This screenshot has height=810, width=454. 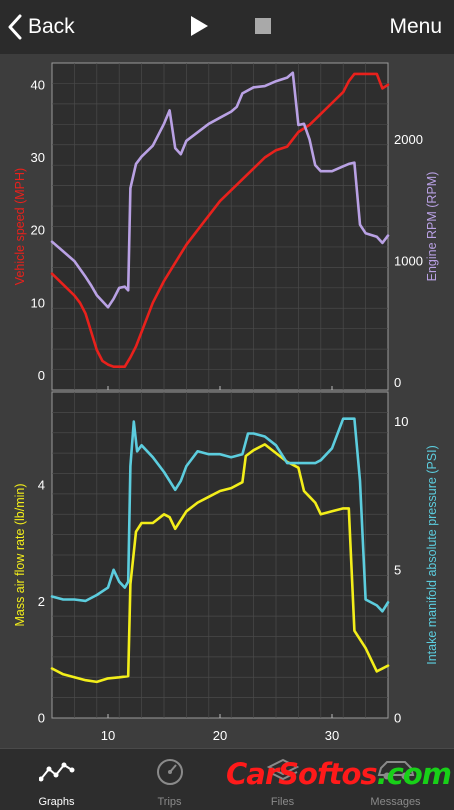 I want to click on tab-trips: Trips, so click(x=169, y=779).